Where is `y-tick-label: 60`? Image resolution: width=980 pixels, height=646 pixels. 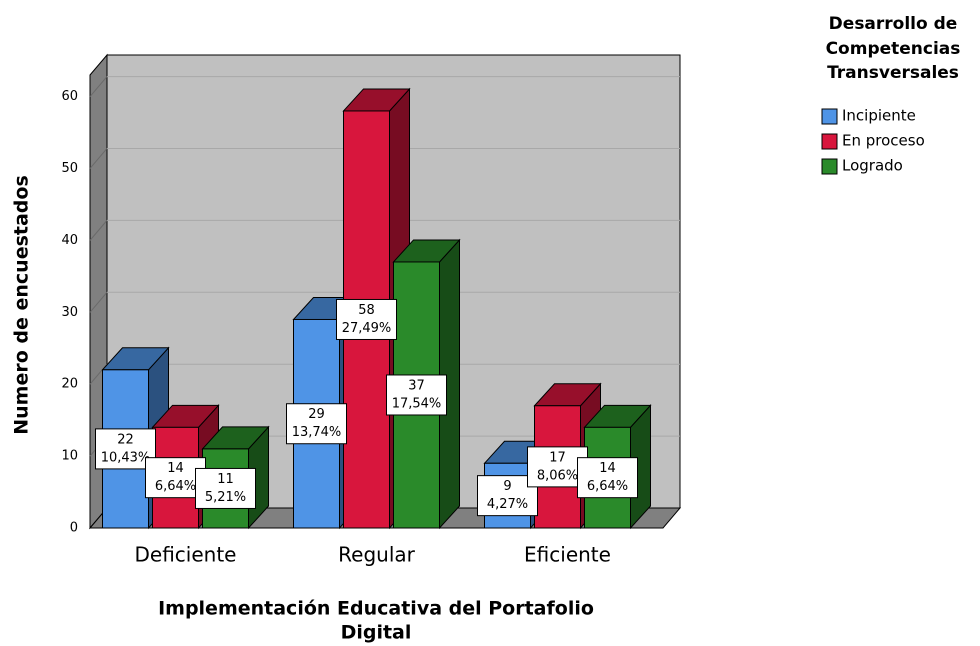
y-tick-label: 60 is located at coordinates (69, 96).